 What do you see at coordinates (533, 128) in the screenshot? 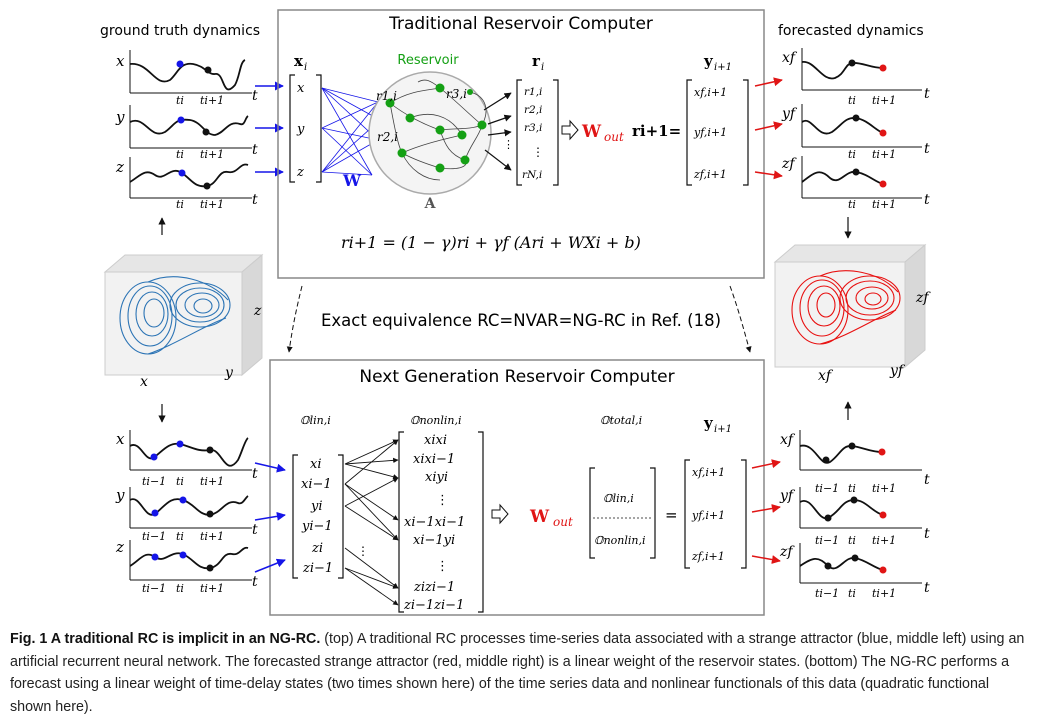
I see `svg-text: r3,i` at bounding box center [533, 128].